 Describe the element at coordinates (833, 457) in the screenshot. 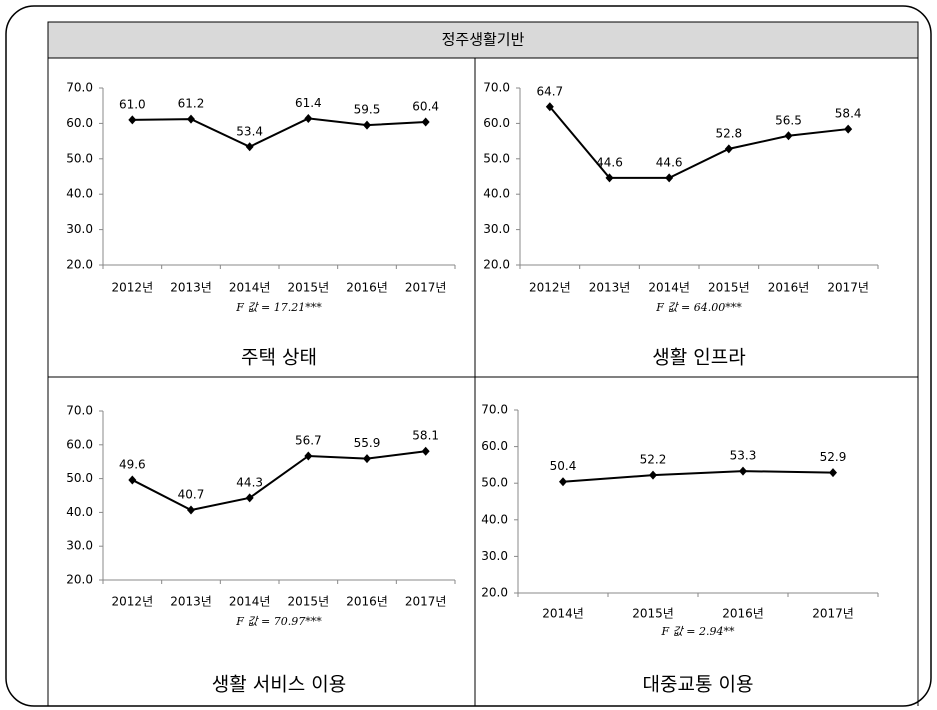

I see `data-label: 52.9` at that location.